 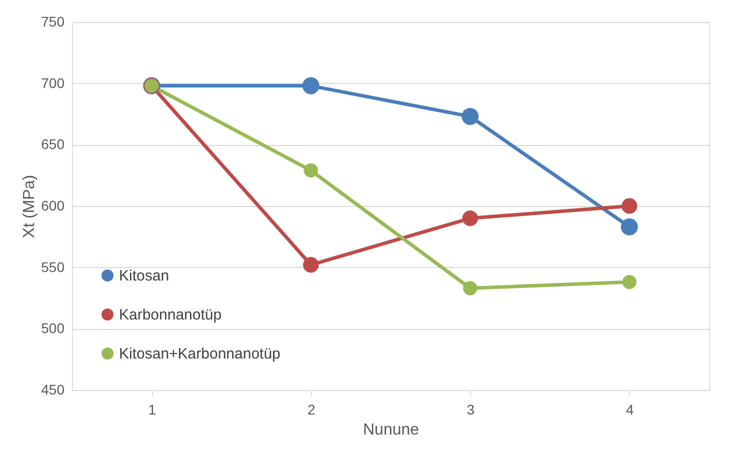 What do you see at coordinates (391, 430) in the screenshot?
I see `x-axis-title: Nunune` at bounding box center [391, 430].